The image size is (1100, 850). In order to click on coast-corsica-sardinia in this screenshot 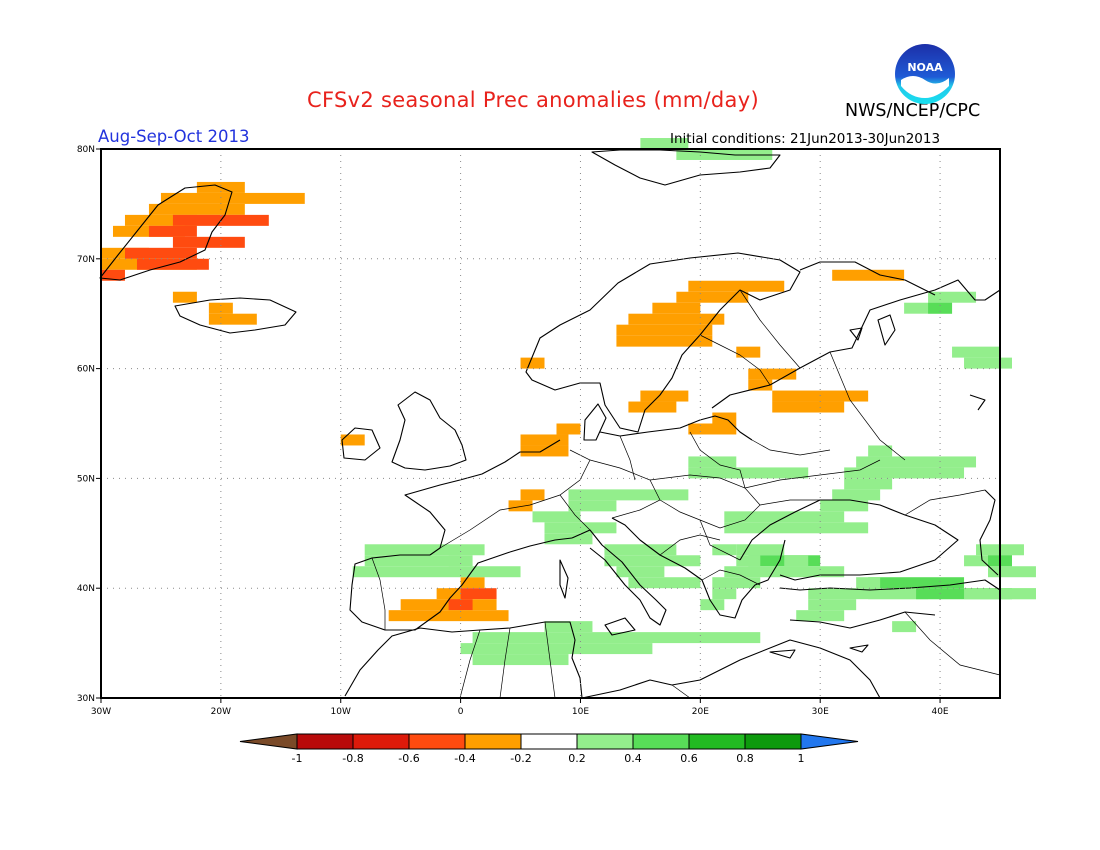, I will do `click(564, 579)`.